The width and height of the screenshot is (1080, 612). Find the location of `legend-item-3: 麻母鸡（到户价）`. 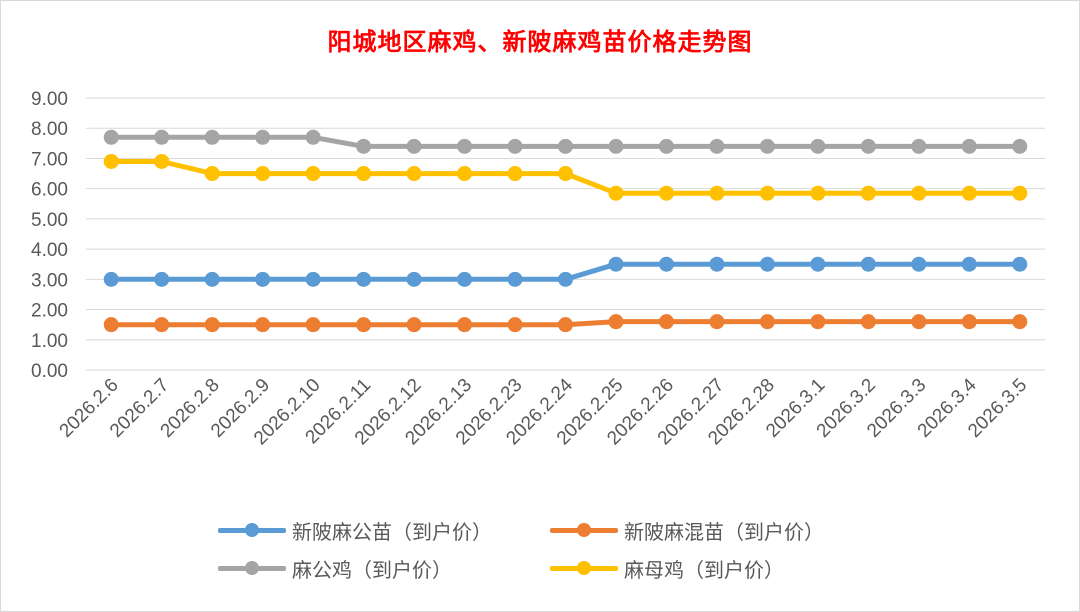

legend-item-3: 麻母鸡（到户价） is located at coordinates (667, 568).